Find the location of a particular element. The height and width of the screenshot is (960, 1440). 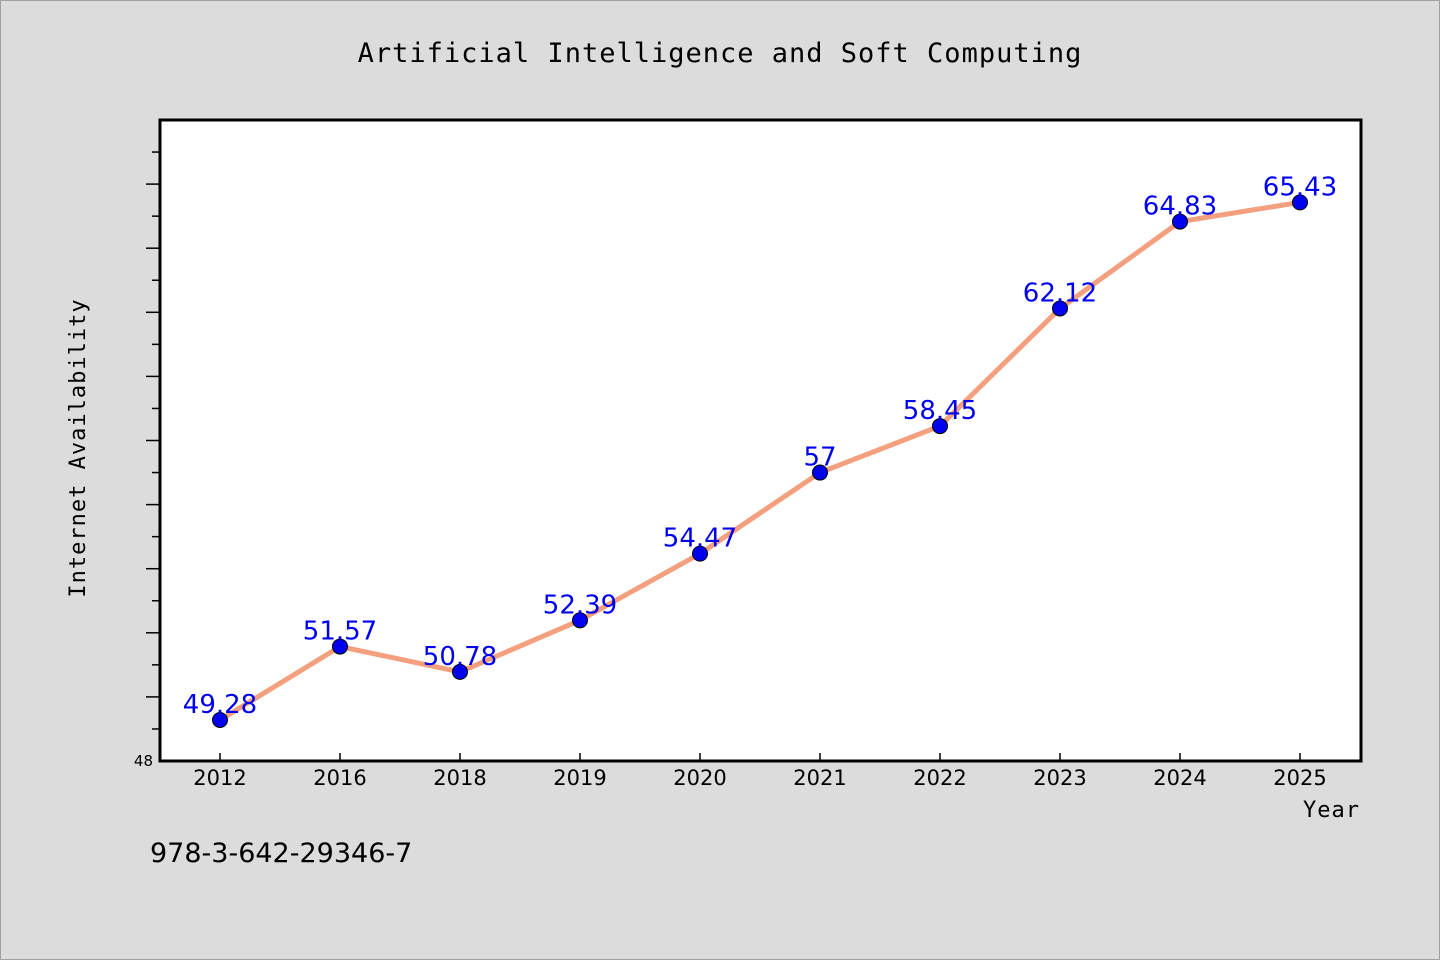

x-tick-label: 2012 is located at coordinates (219, 778).